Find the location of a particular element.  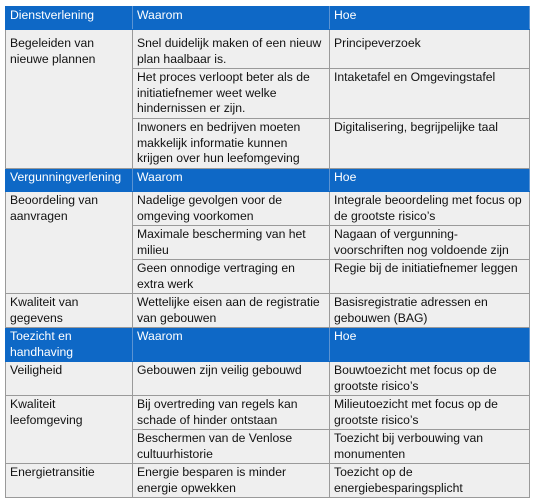

section-header-toezicht-en-handhaving: Toezicht en handhaving Waarom Hoe is located at coordinates (267, 344).